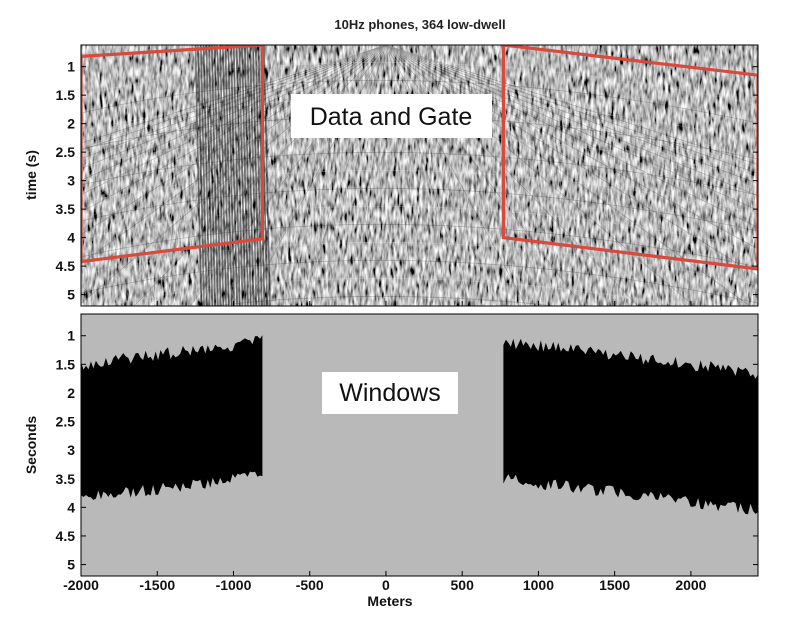  Describe the element at coordinates (81, 585) in the screenshot. I see `x-tick-label: -2000` at that location.